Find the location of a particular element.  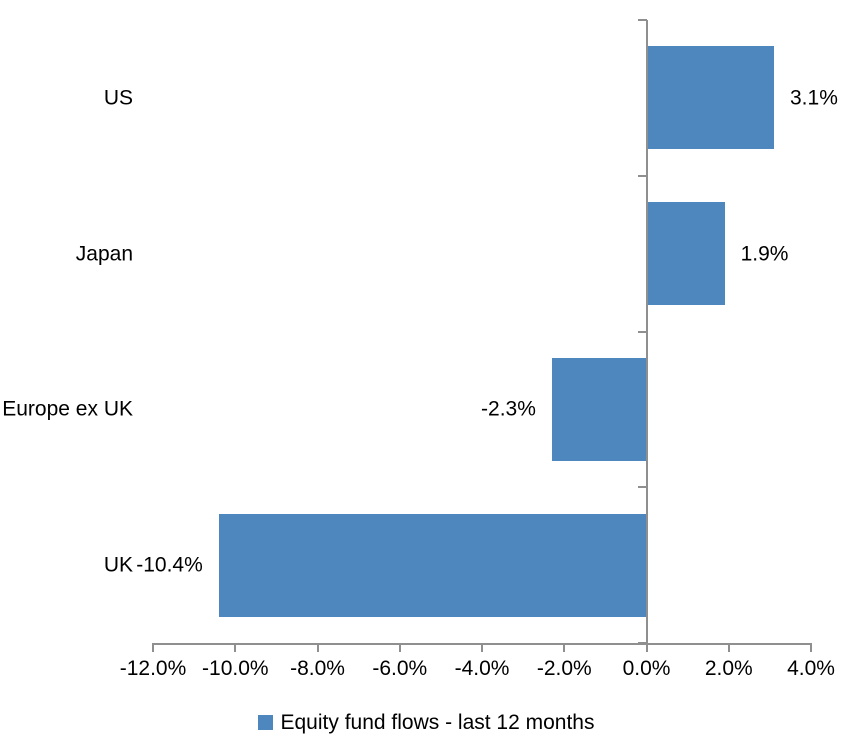

x-axis-tick-label: -8.0% is located at coordinates (317, 668).